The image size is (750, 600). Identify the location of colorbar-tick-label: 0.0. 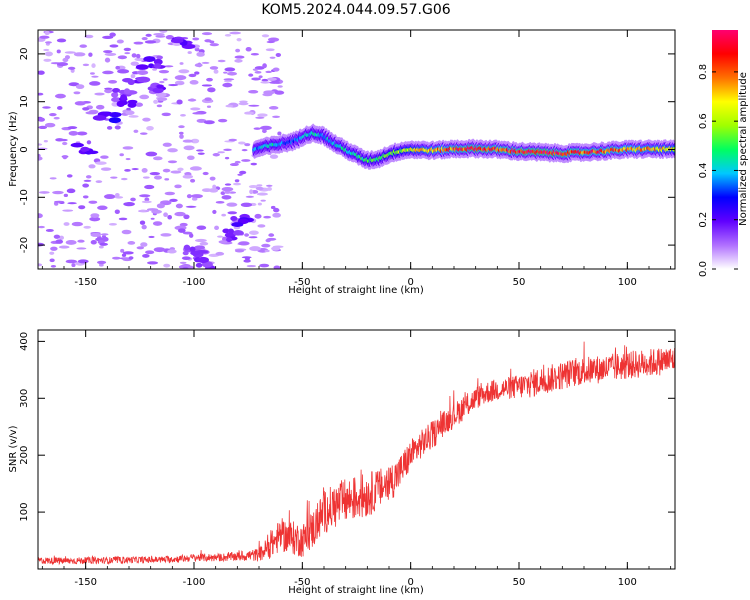
(703, 269).